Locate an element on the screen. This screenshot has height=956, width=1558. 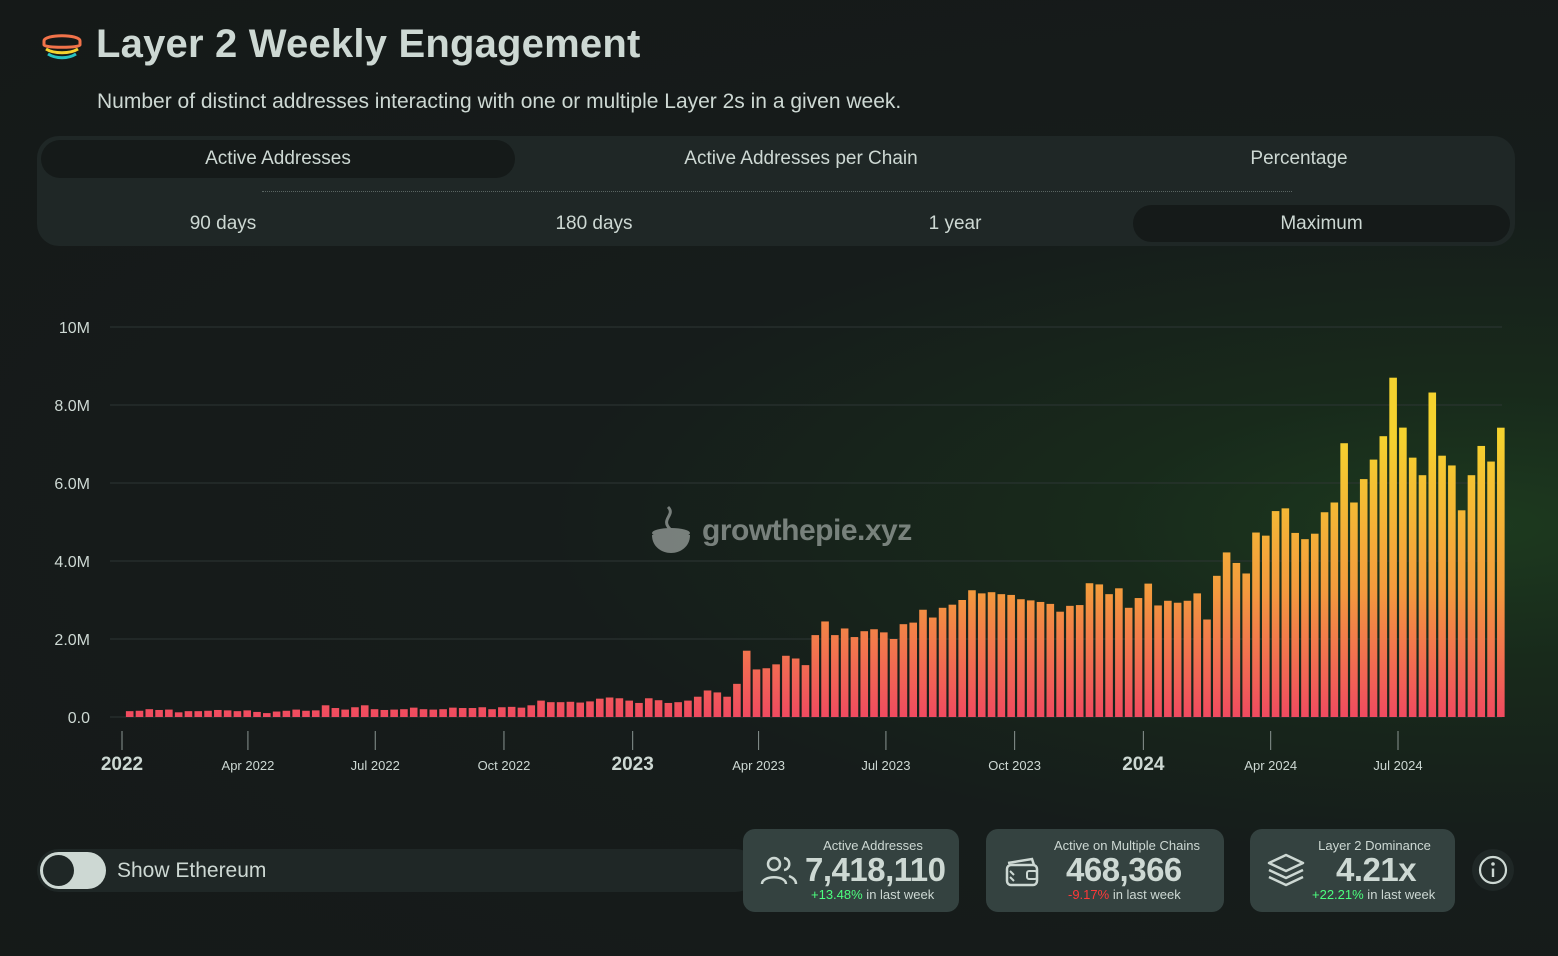
show-ethereum-toggle is located at coordinates (73, 870).